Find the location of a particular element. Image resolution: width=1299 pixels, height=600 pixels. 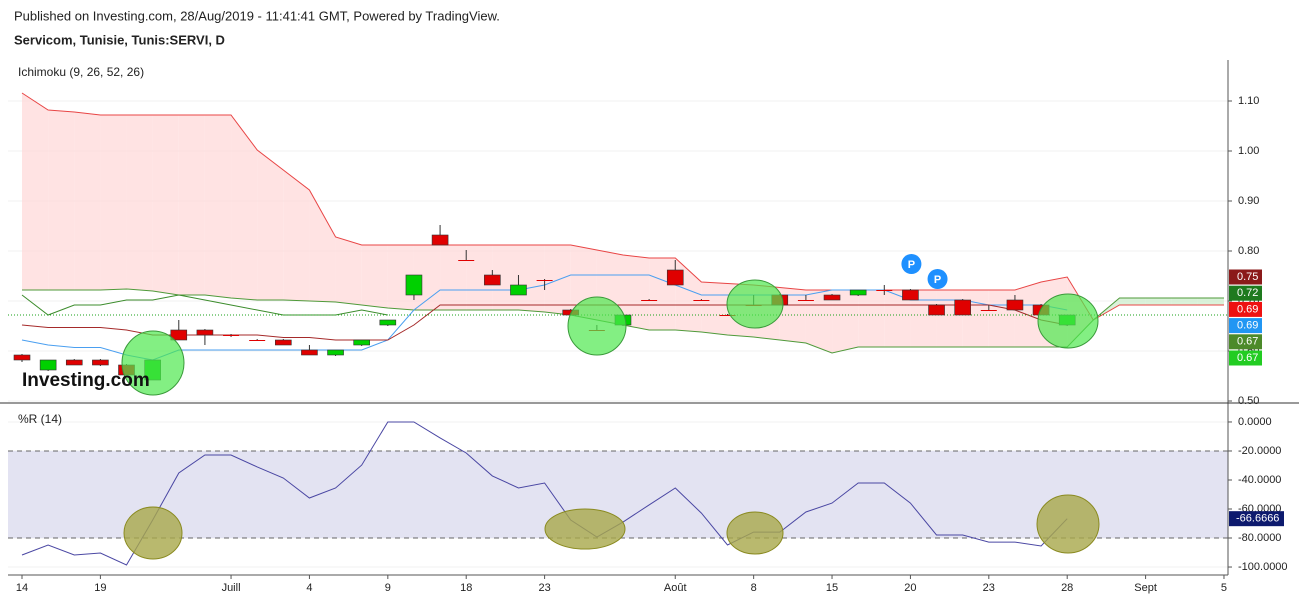

price-badge-label: 0.75 is located at coordinates (1247, 277).